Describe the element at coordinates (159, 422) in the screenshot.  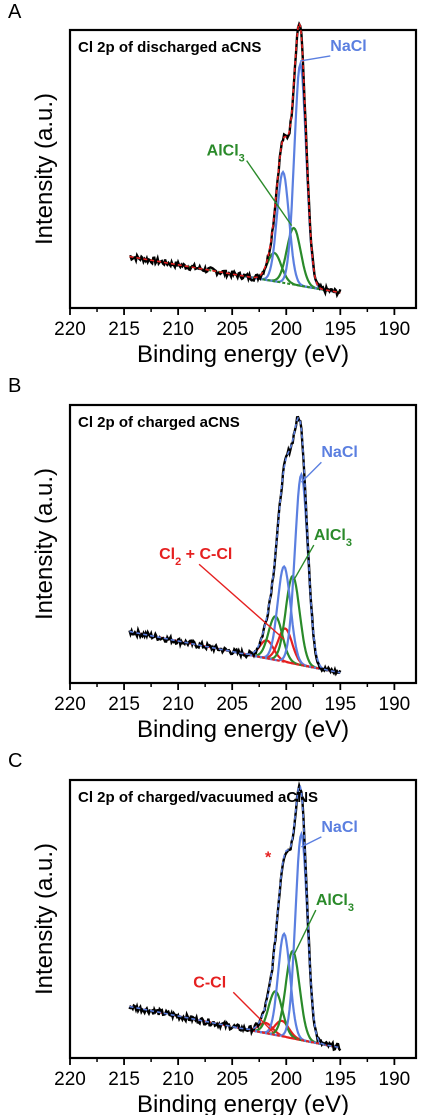
I see `chart-title: Cl 2p of charged aCNS` at that location.